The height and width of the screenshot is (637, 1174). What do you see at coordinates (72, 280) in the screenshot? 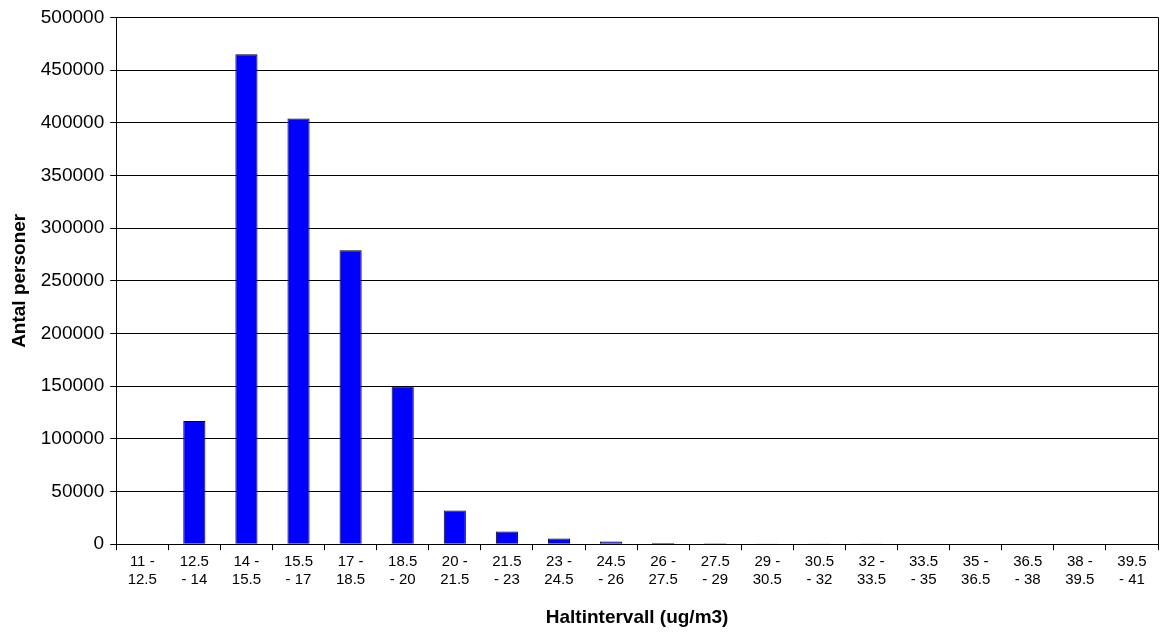
I see `y-tick-label: 250000` at bounding box center [72, 280].